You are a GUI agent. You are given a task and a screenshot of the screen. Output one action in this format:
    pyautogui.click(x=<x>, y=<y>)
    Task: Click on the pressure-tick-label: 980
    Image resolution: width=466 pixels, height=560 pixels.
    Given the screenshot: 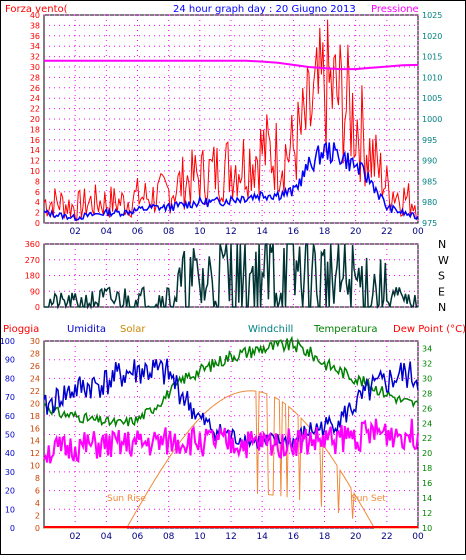 What is the action you would take?
    pyautogui.click(x=429, y=202)
    